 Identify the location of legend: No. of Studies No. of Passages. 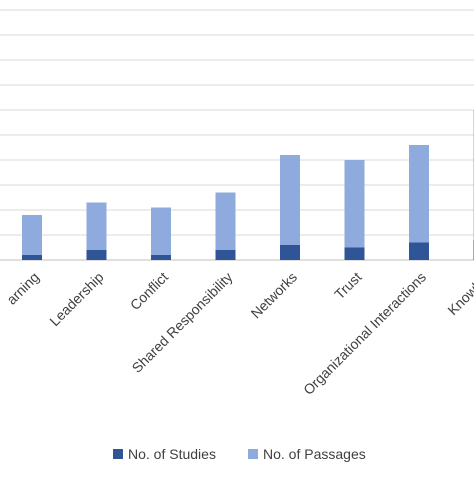
(239, 454).